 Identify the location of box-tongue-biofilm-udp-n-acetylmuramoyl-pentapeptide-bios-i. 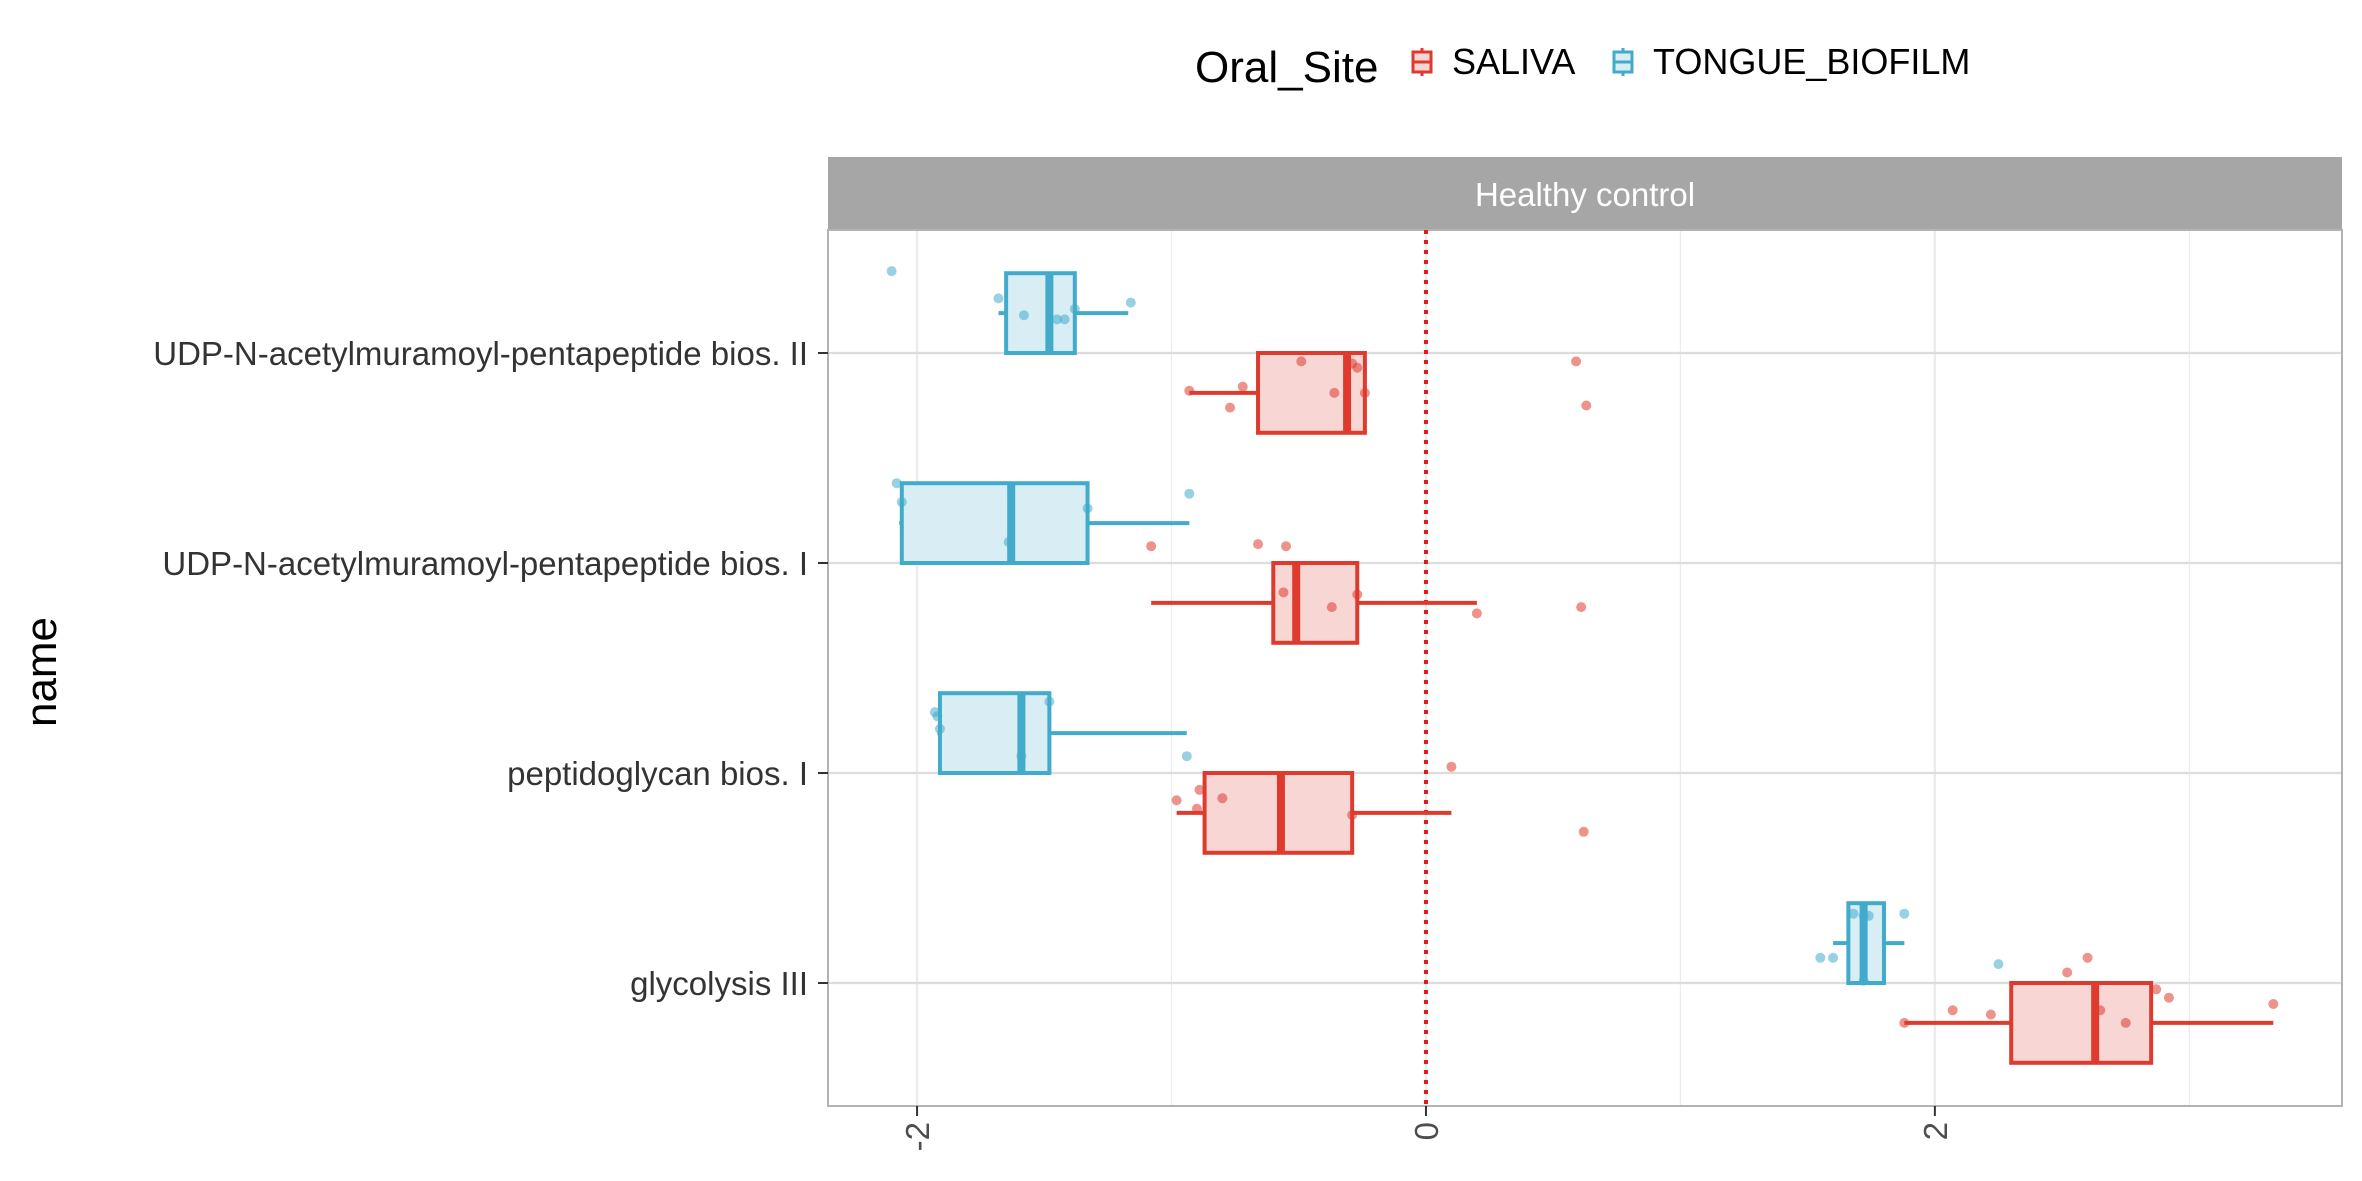
(1044, 523).